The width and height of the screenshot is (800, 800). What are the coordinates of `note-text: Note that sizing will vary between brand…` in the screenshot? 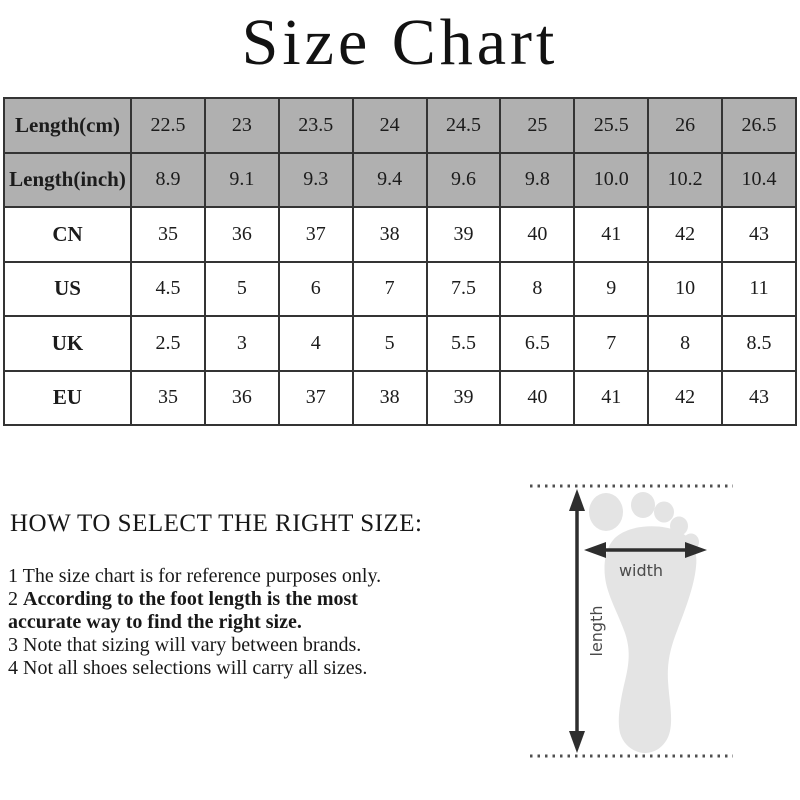 It's located at (192, 645).